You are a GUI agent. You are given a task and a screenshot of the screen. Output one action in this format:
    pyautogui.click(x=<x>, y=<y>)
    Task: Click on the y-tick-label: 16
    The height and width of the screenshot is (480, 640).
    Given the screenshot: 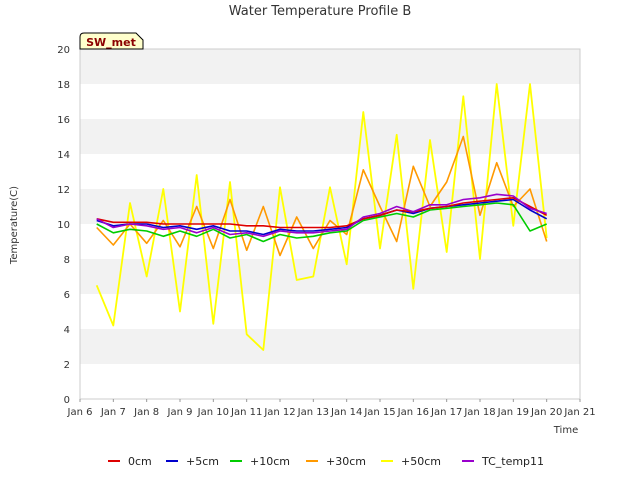 What is the action you would take?
    pyautogui.click(x=63, y=120)
    